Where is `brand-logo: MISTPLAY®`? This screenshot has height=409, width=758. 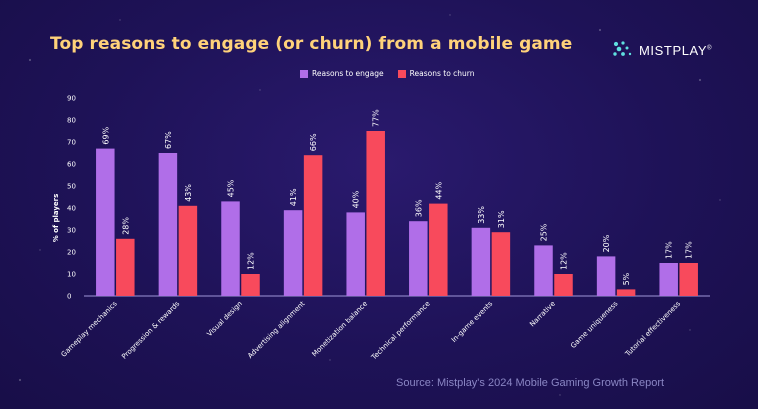 brand-logo: MISTPLAY® is located at coordinates (662, 50).